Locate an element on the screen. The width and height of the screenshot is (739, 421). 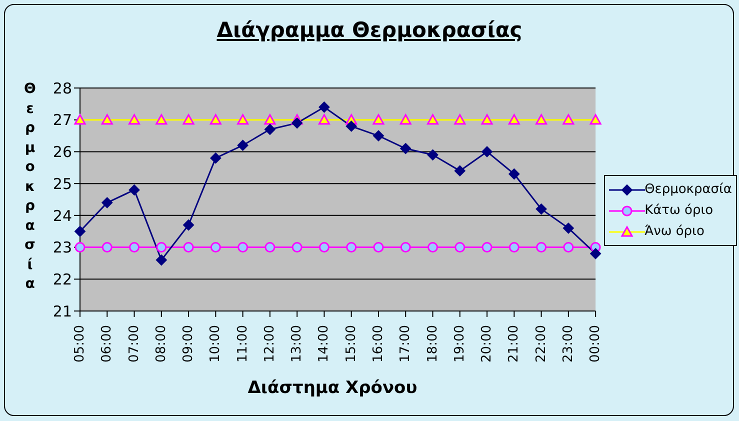
x-tick-label: 15:00 is located at coordinates (351, 343).